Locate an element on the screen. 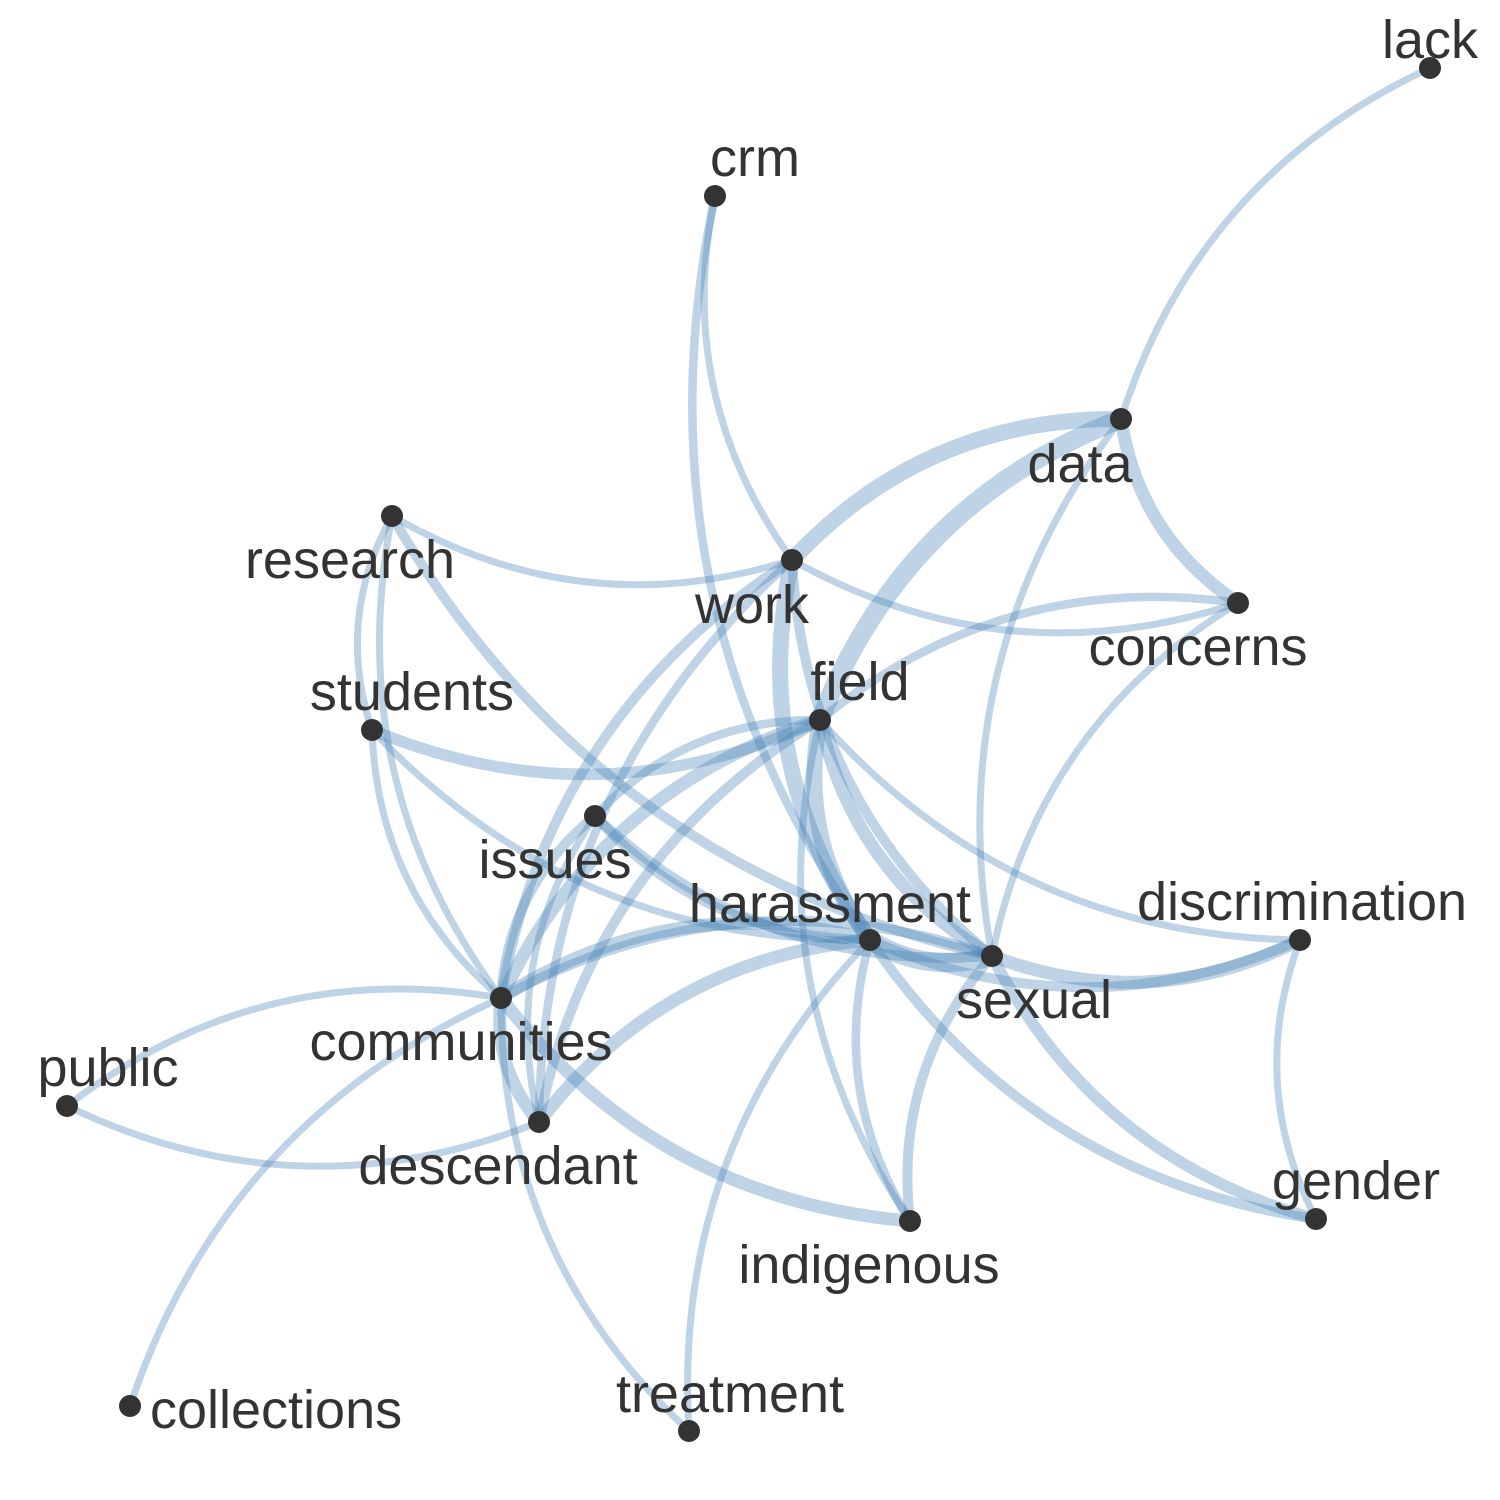 The height and width of the screenshot is (1500, 1500). node-research is located at coordinates (392, 516).